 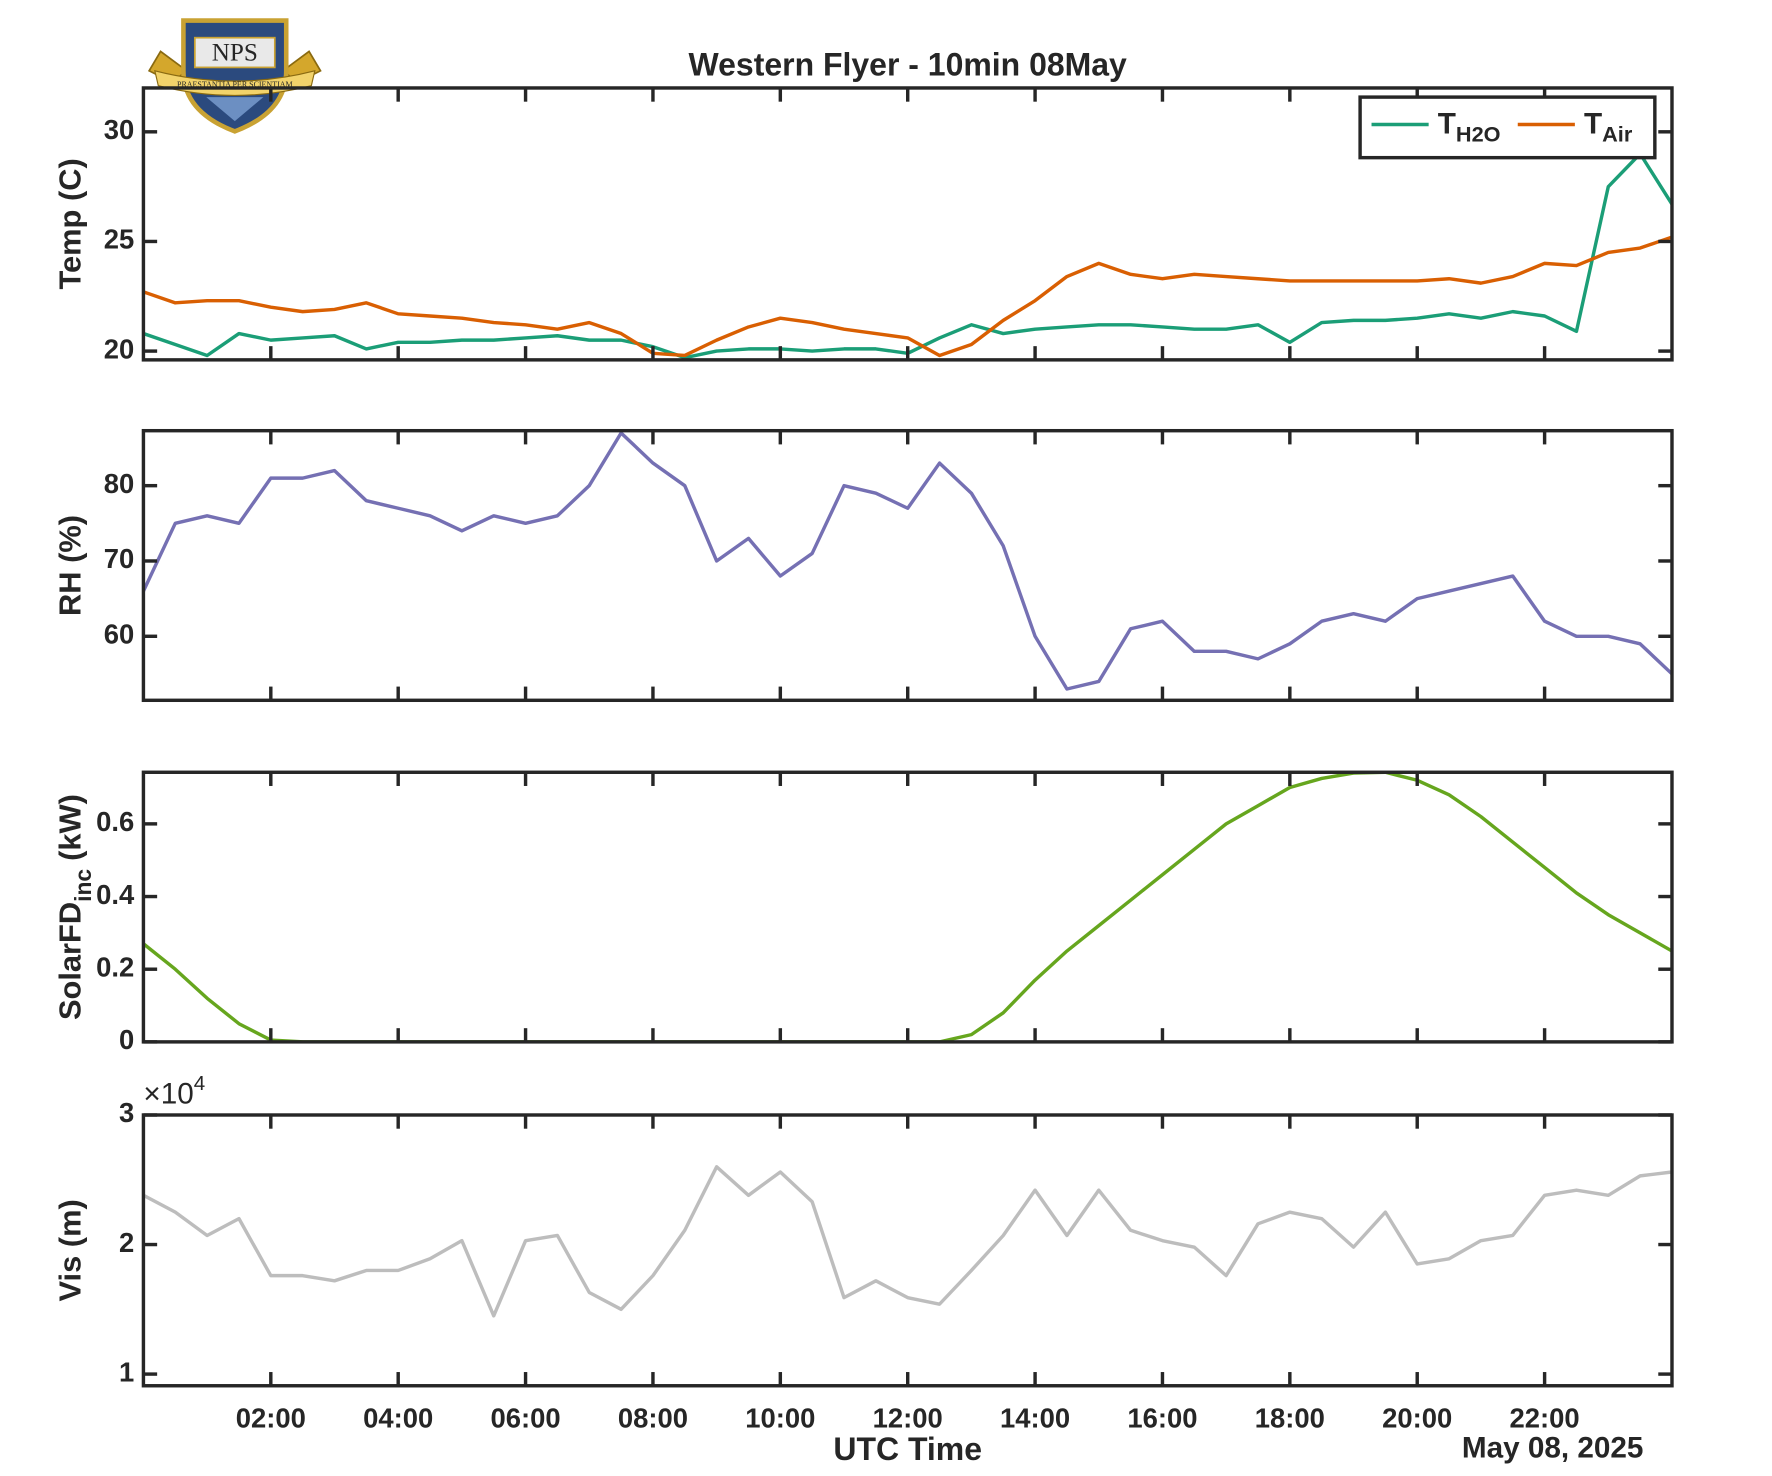 I want to click on y-multiplier-base: ×10, so click(x=168, y=1094).